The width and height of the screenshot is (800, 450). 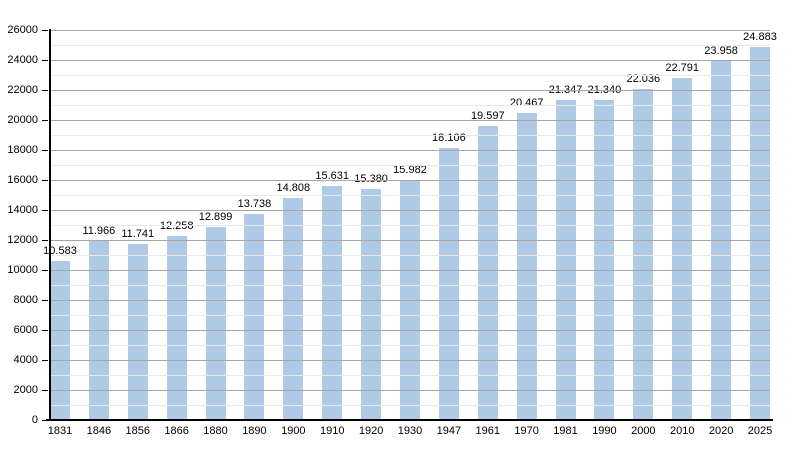 I want to click on x-tick-label: 1970, so click(x=526, y=431).